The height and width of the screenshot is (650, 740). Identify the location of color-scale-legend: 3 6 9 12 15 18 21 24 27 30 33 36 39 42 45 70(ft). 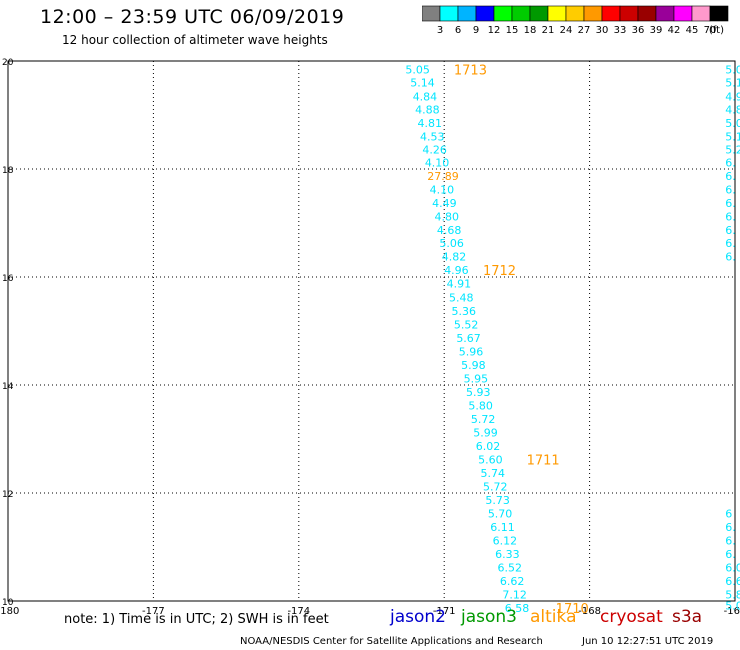
(575, 20).